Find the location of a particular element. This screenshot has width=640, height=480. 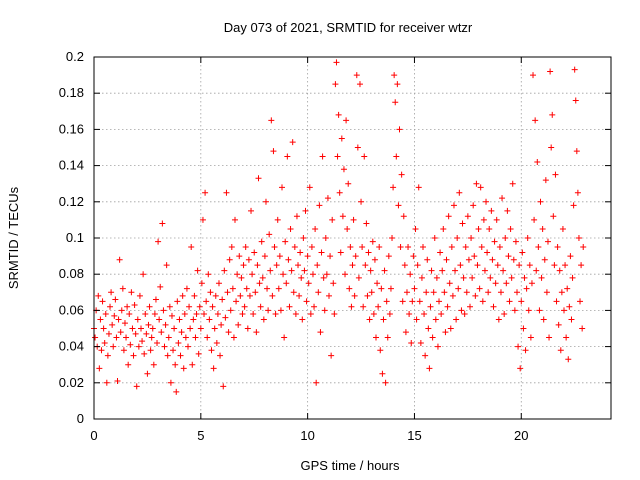

y-tick-label: 0.1 is located at coordinates (75, 237).